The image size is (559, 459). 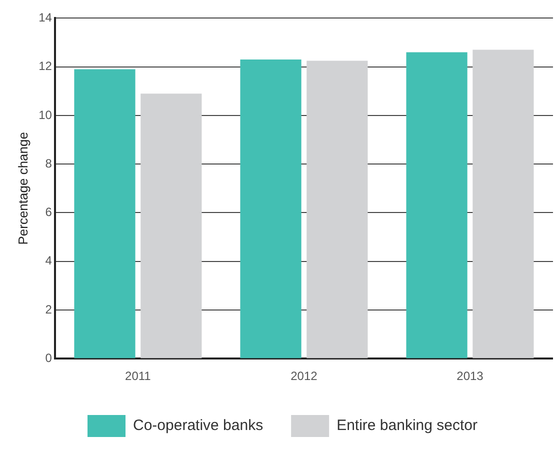 What do you see at coordinates (138, 376) in the screenshot?
I see `x-tick-label: 2011` at bounding box center [138, 376].